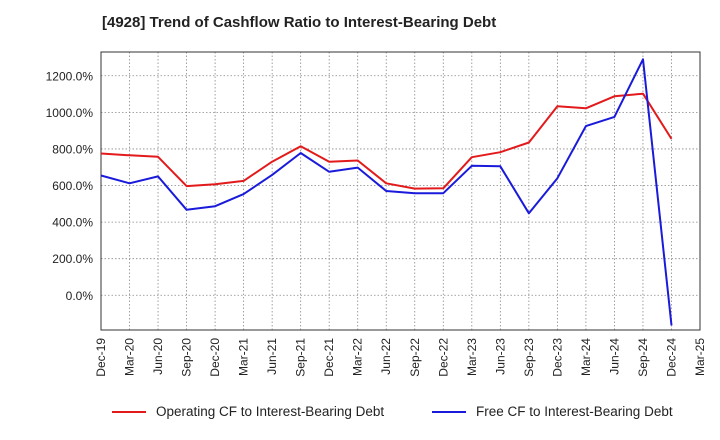 The width and height of the screenshot is (720, 440). What do you see at coordinates (101, 357) in the screenshot?
I see `x-tick-label: Dec-19` at bounding box center [101, 357].